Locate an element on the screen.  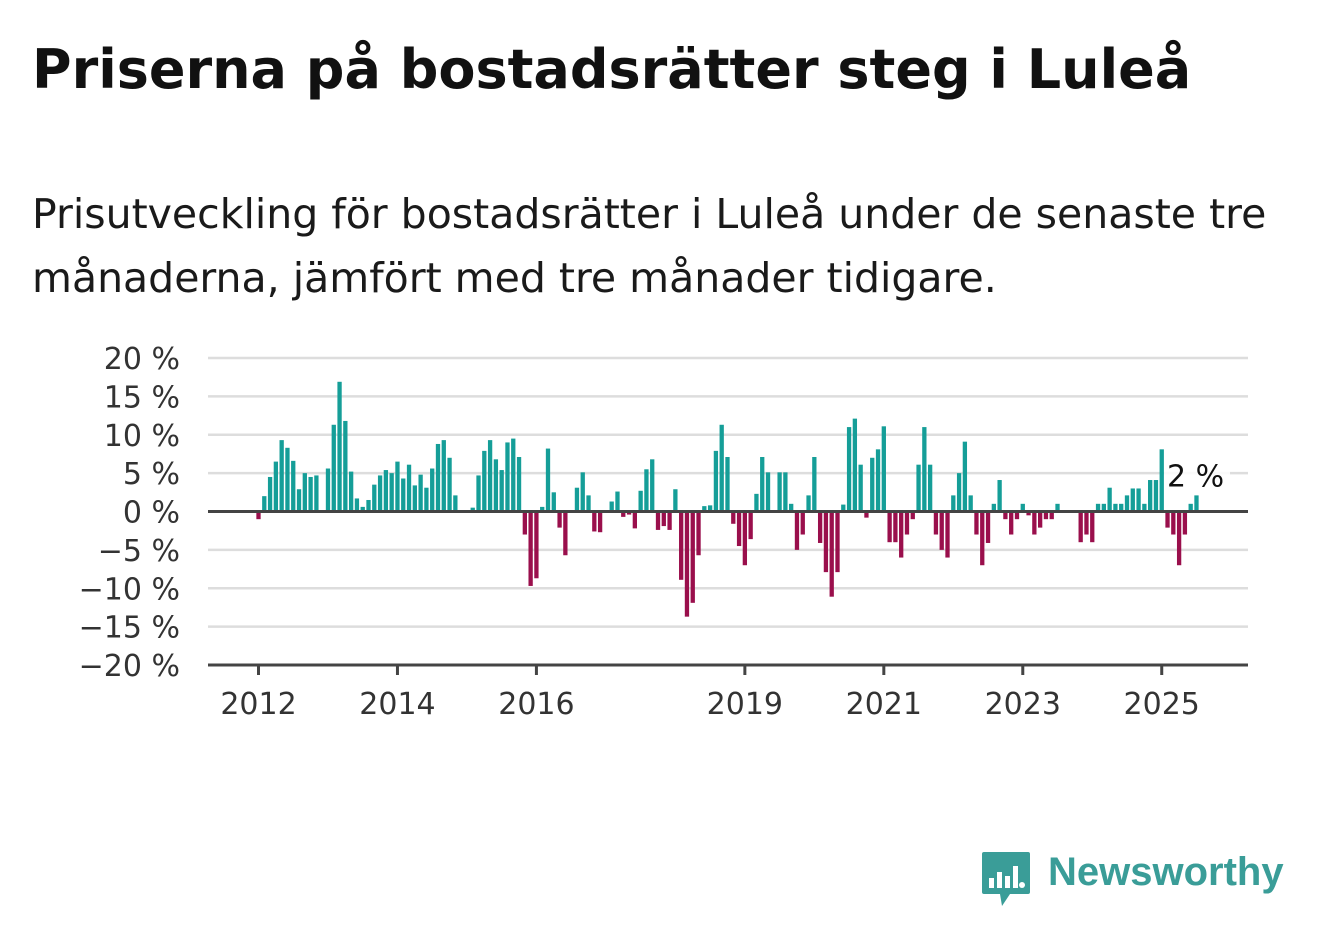
x-tick-label: 2025 is located at coordinates (1162, 704).